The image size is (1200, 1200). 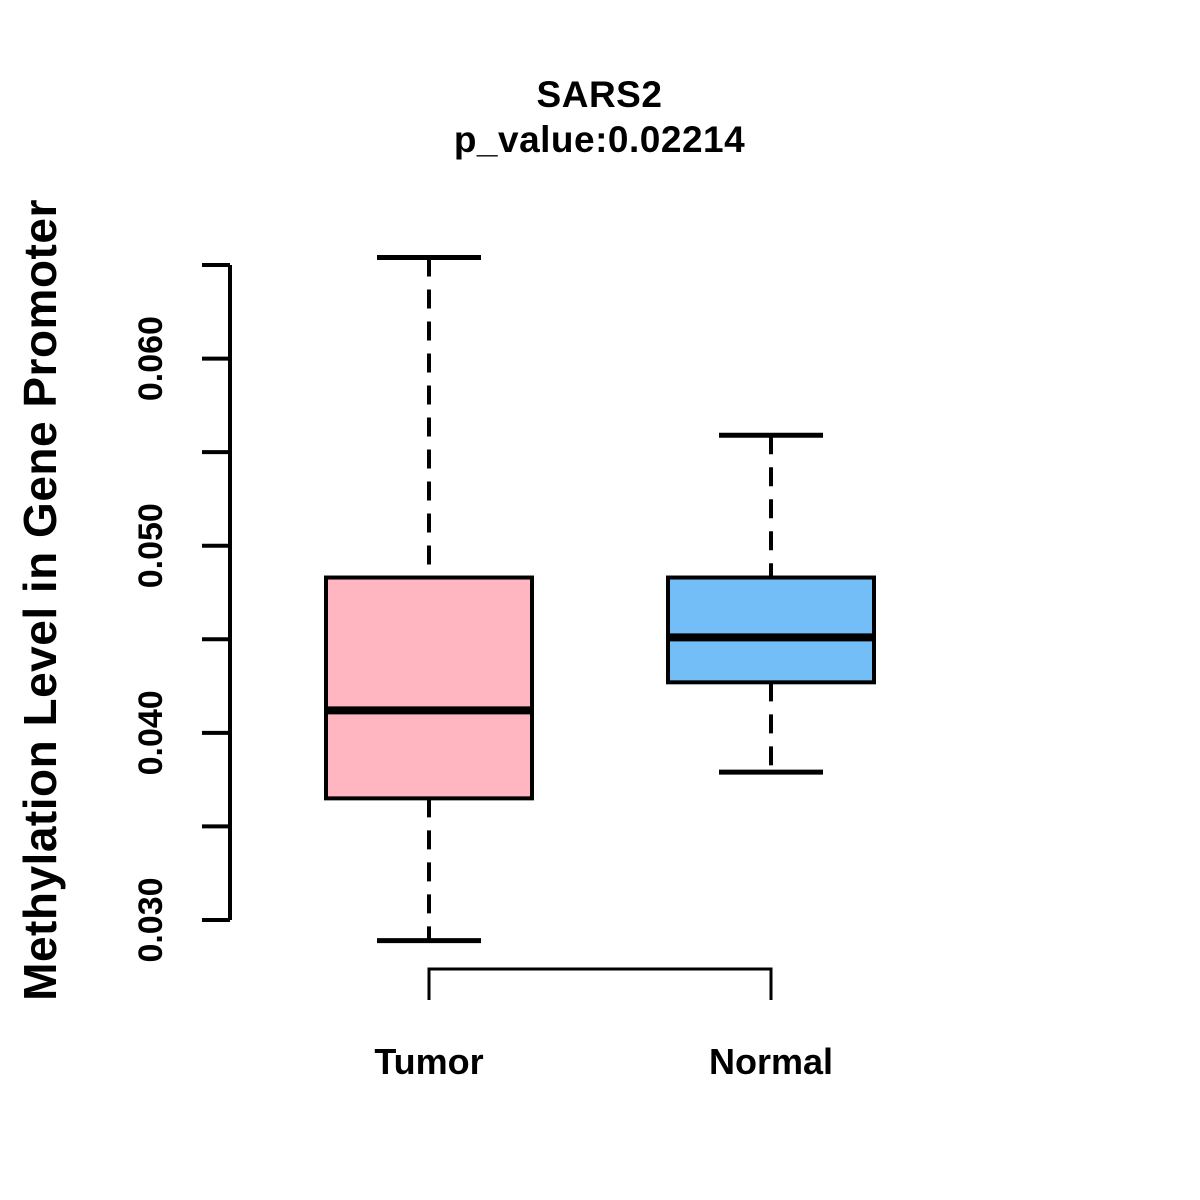 What do you see at coordinates (771, 630) in the screenshot?
I see `normal-box` at bounding box center [771, 630].